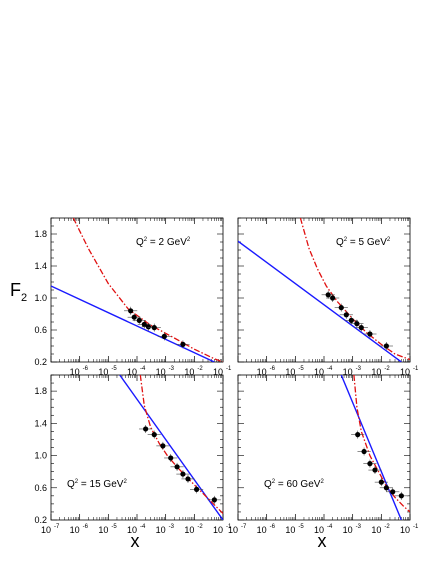 Image resolution: width=436 pixels, height=564 pixels. What do you see at coordinates (294, 484) in the screenshot?
I see `q2-annotation: Q2 = 60 GeV2` at bounding box center [294, 484].